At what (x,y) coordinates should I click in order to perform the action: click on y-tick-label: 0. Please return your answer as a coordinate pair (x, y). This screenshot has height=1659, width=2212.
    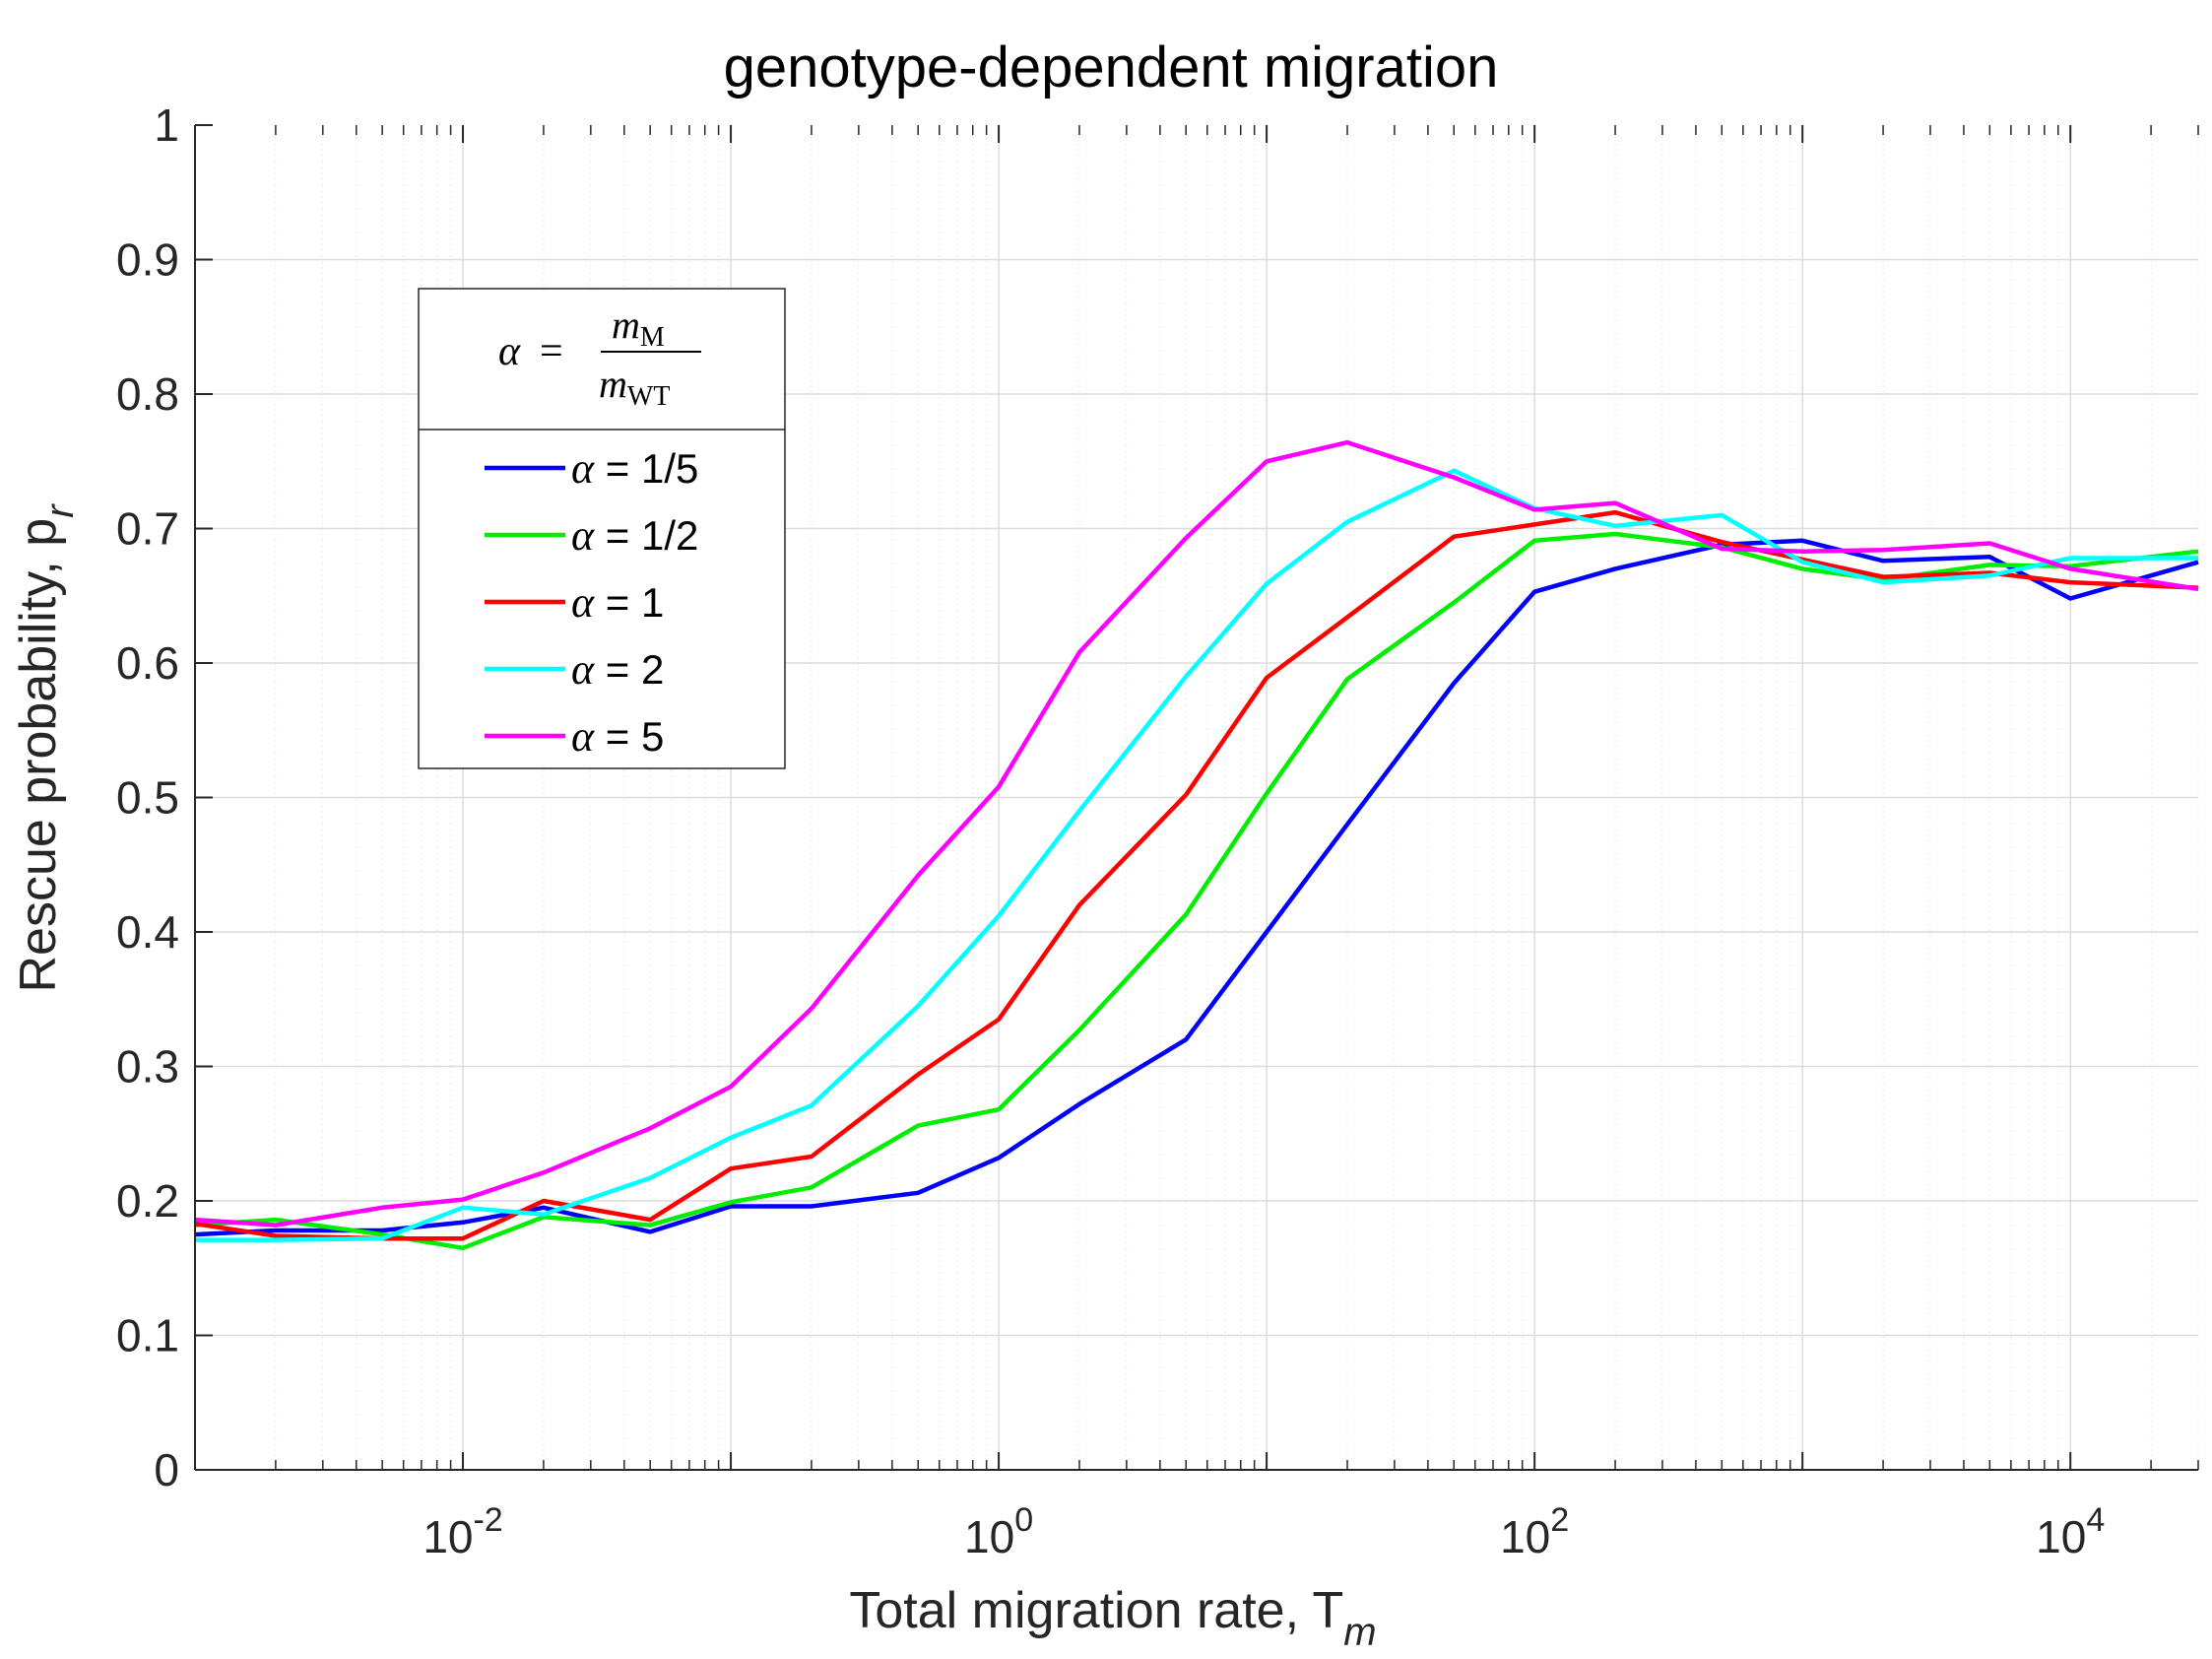
    Looking at the image, I should click on (166, 1469).